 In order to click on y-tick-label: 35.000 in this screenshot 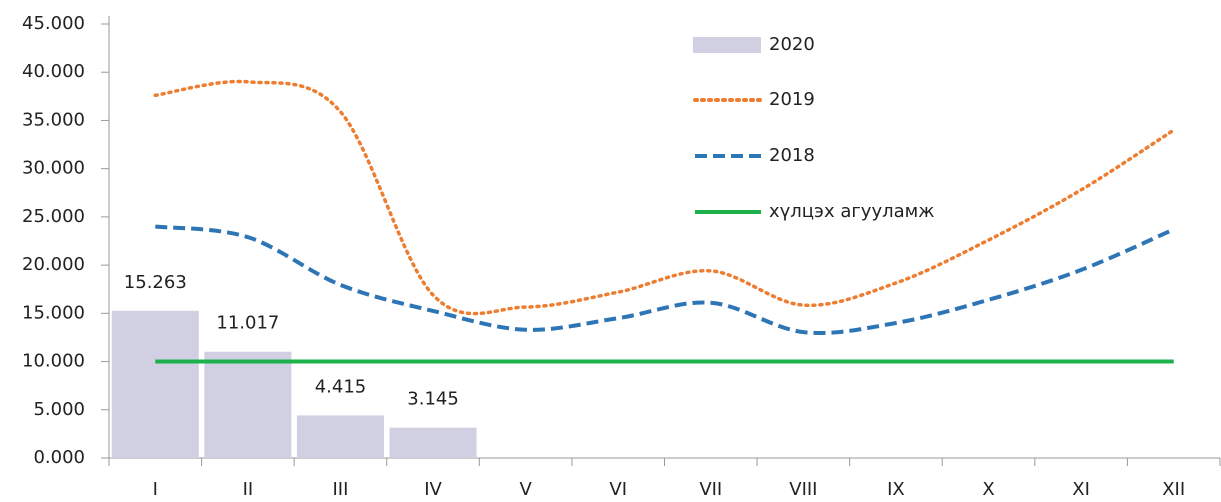, I will do `click(53, 119)`.